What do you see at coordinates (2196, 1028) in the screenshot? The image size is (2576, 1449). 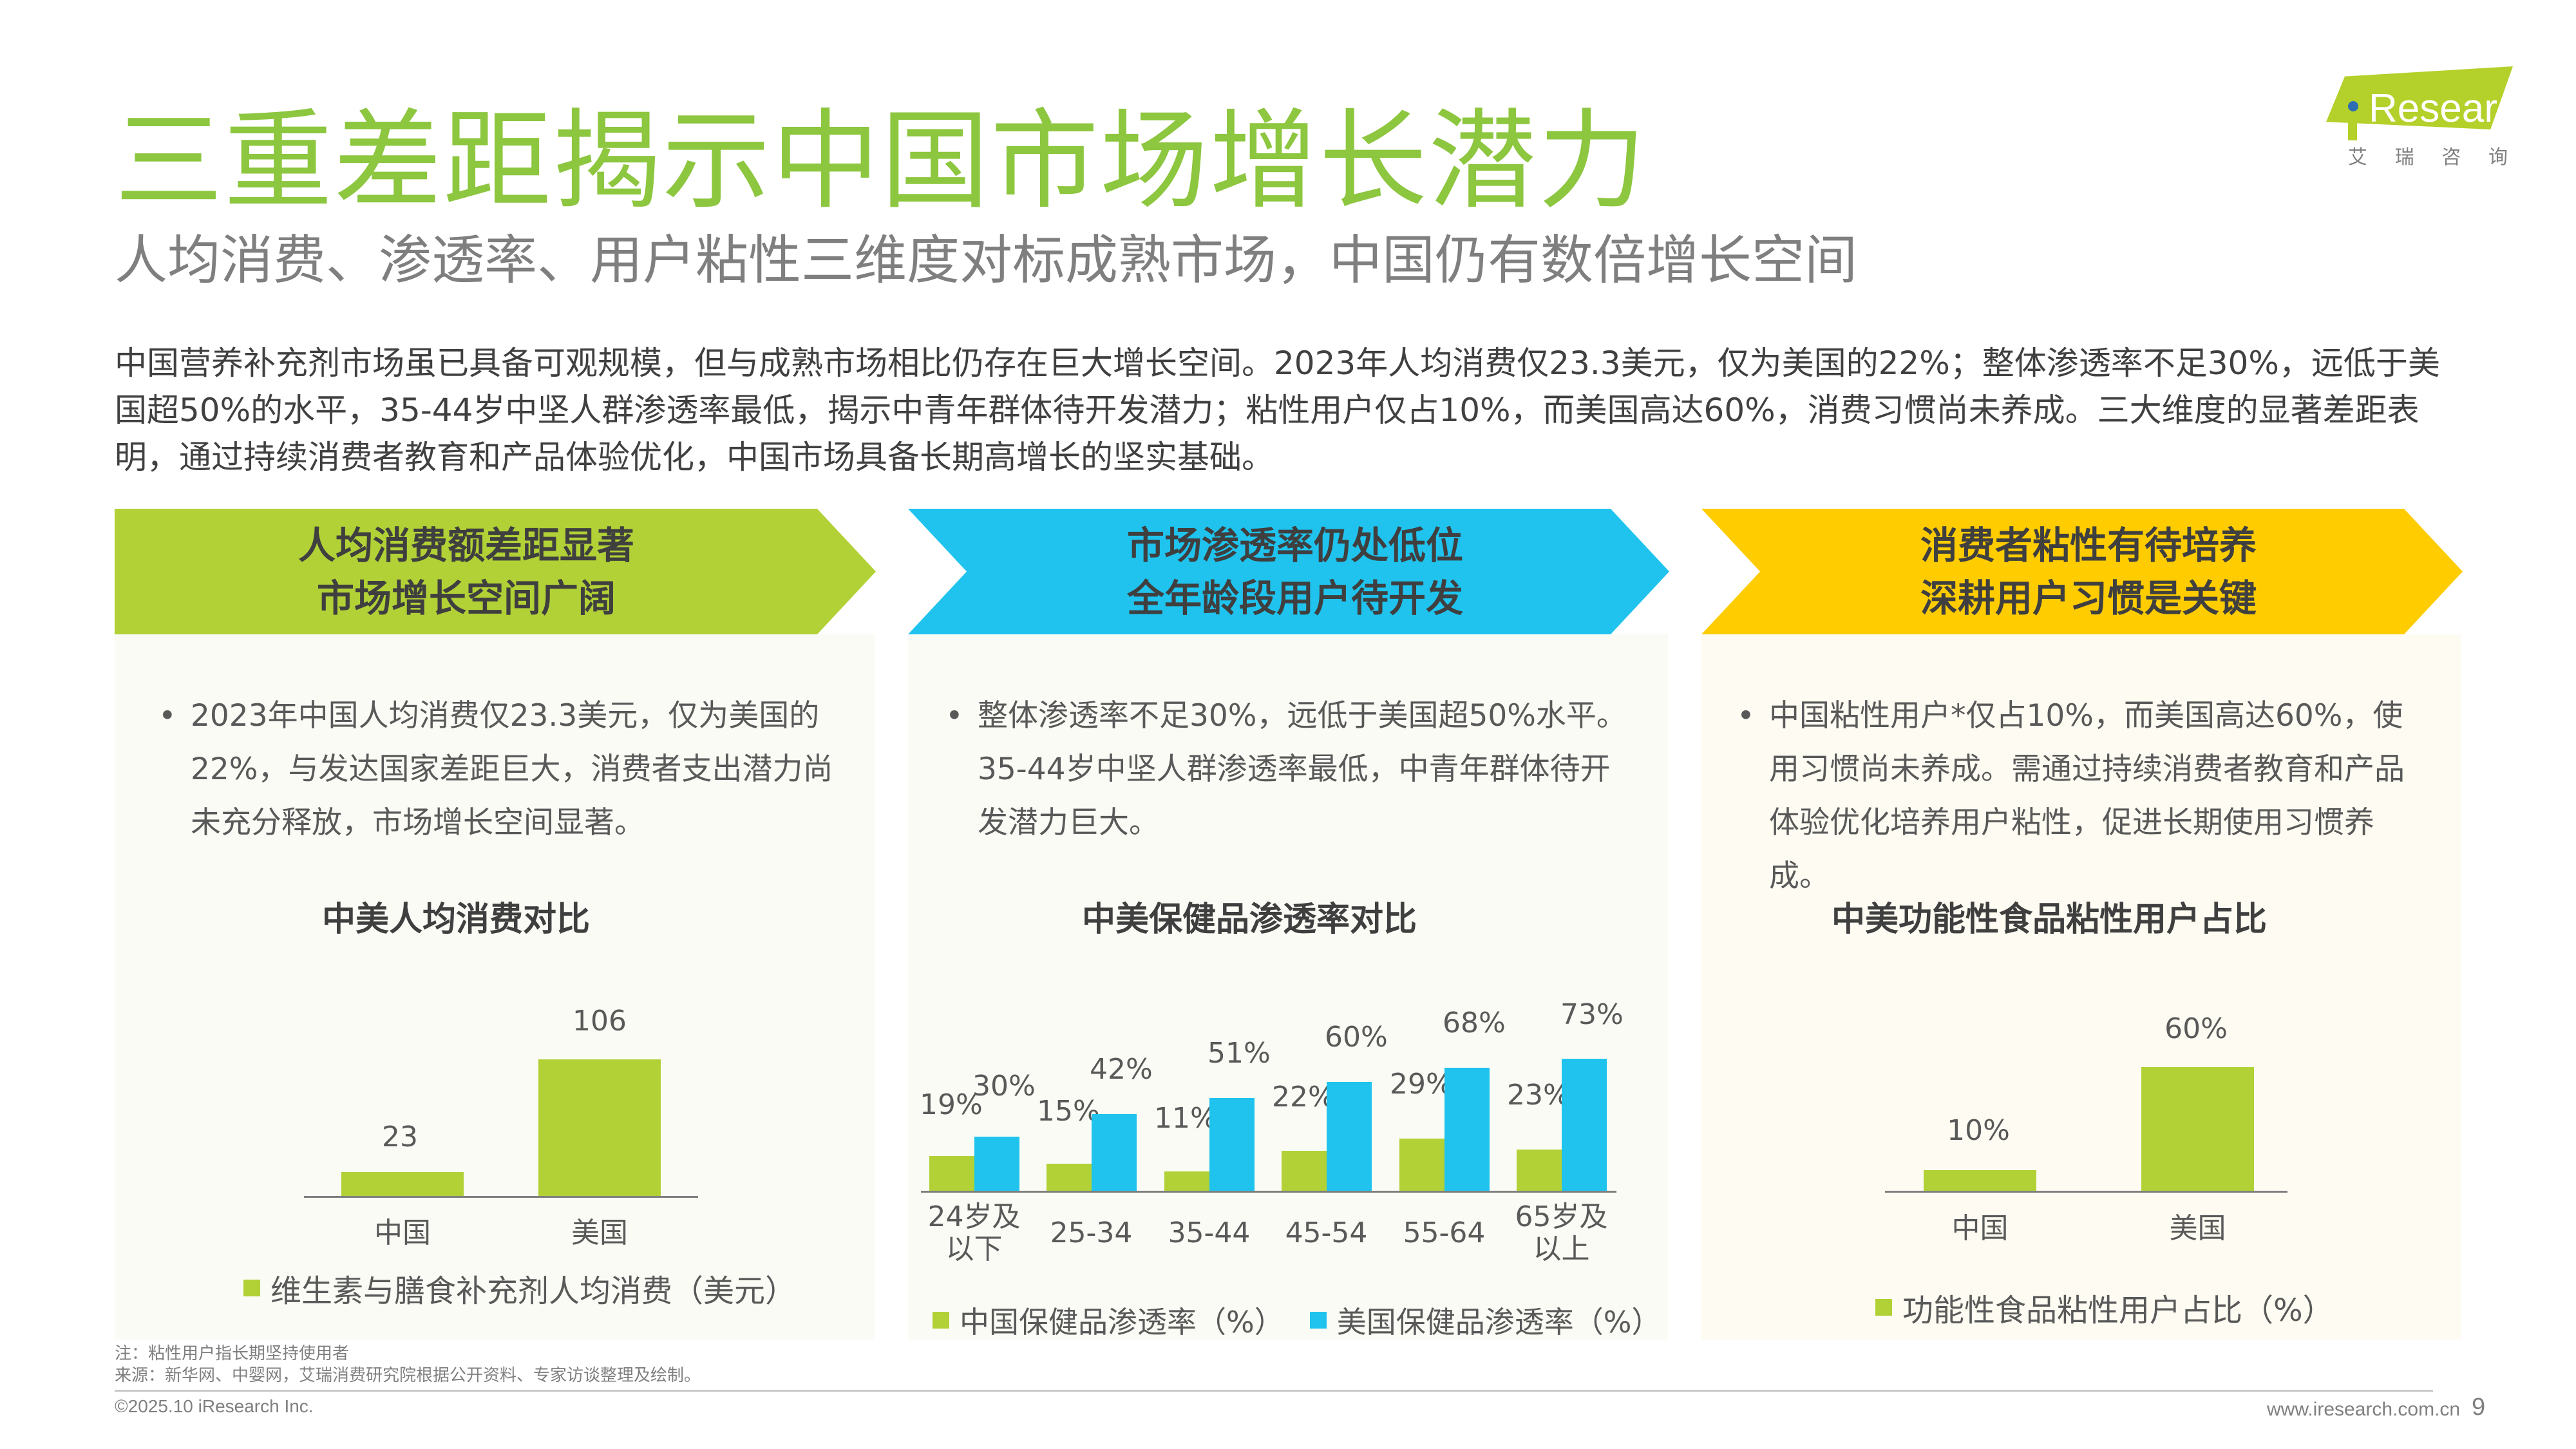 I see `bar-value-label: 60%` at bounding box center [2196, 1028].